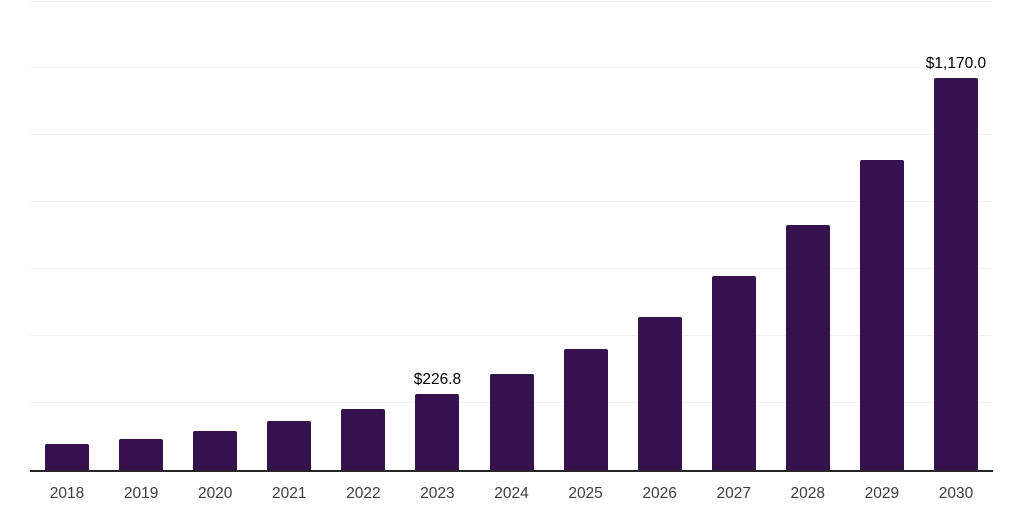  Describe the element at coordinates (511, 422) in the screenshot. I see `bar-2024` at that location.